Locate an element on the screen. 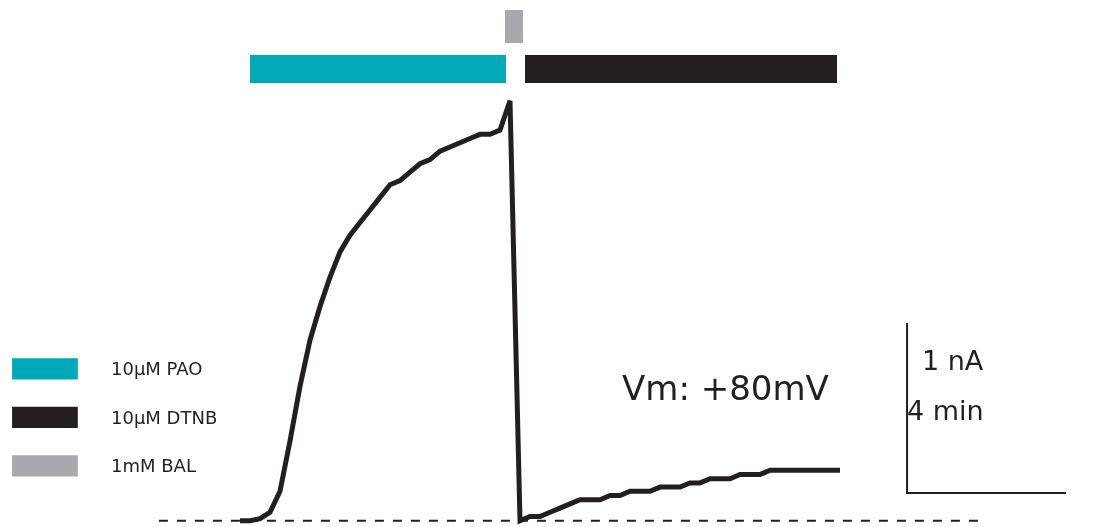 Image resolution: width=1096 pixels, height=527 pixels. text: 10µM DTNB is located at coordinates (164, 417).